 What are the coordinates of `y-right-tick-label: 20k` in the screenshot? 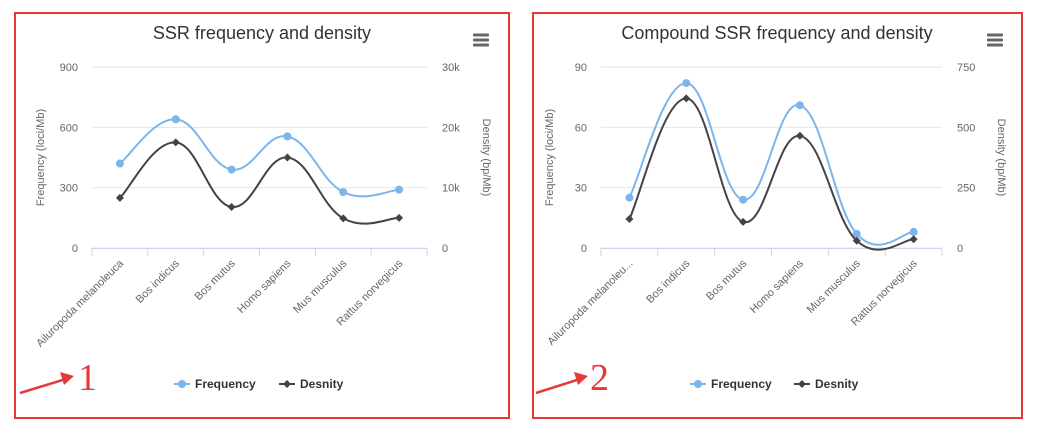 It's located at (451, 128).